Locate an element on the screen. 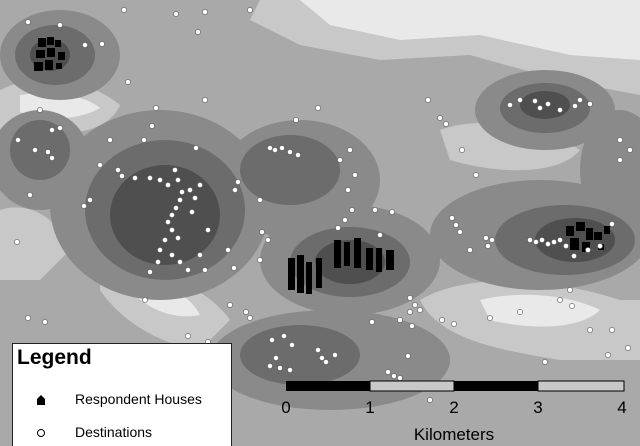  scale-unit-label: Kilometers is located at coordinates (454, 434).